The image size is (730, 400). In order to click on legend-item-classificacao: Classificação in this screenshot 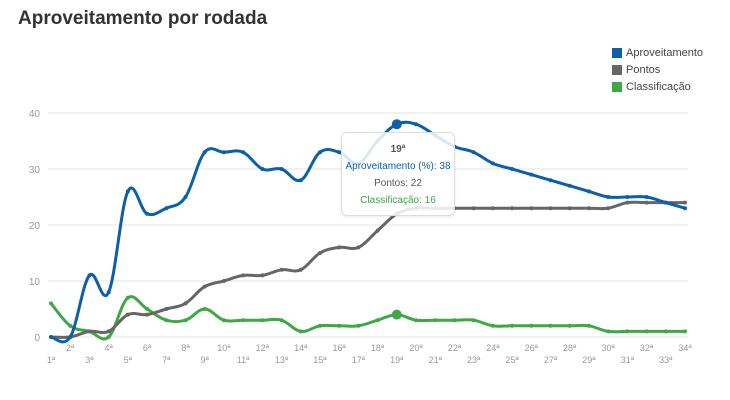, I will do `click(657, 86)`.